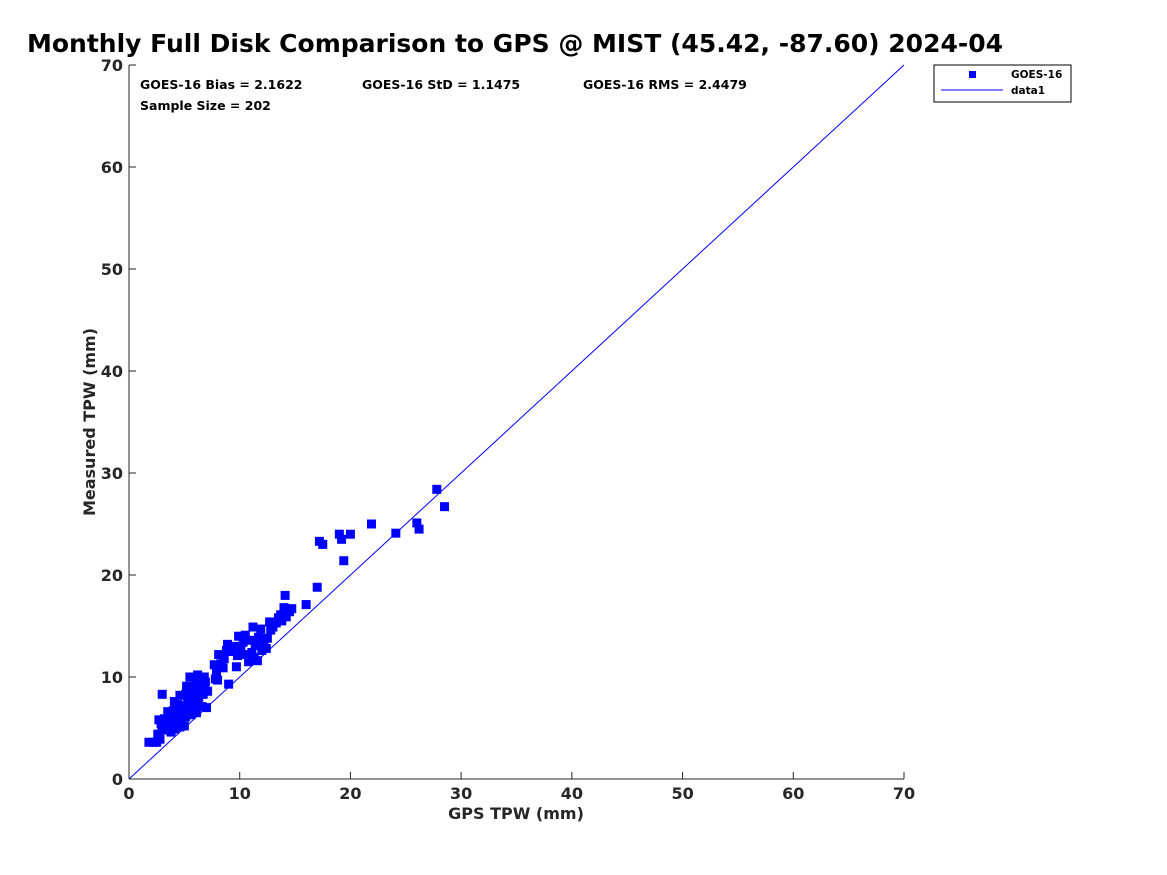 The width and height of the screenshot is (1167, 875). I want to click on y-tick-label: 10, so click(112, 677).